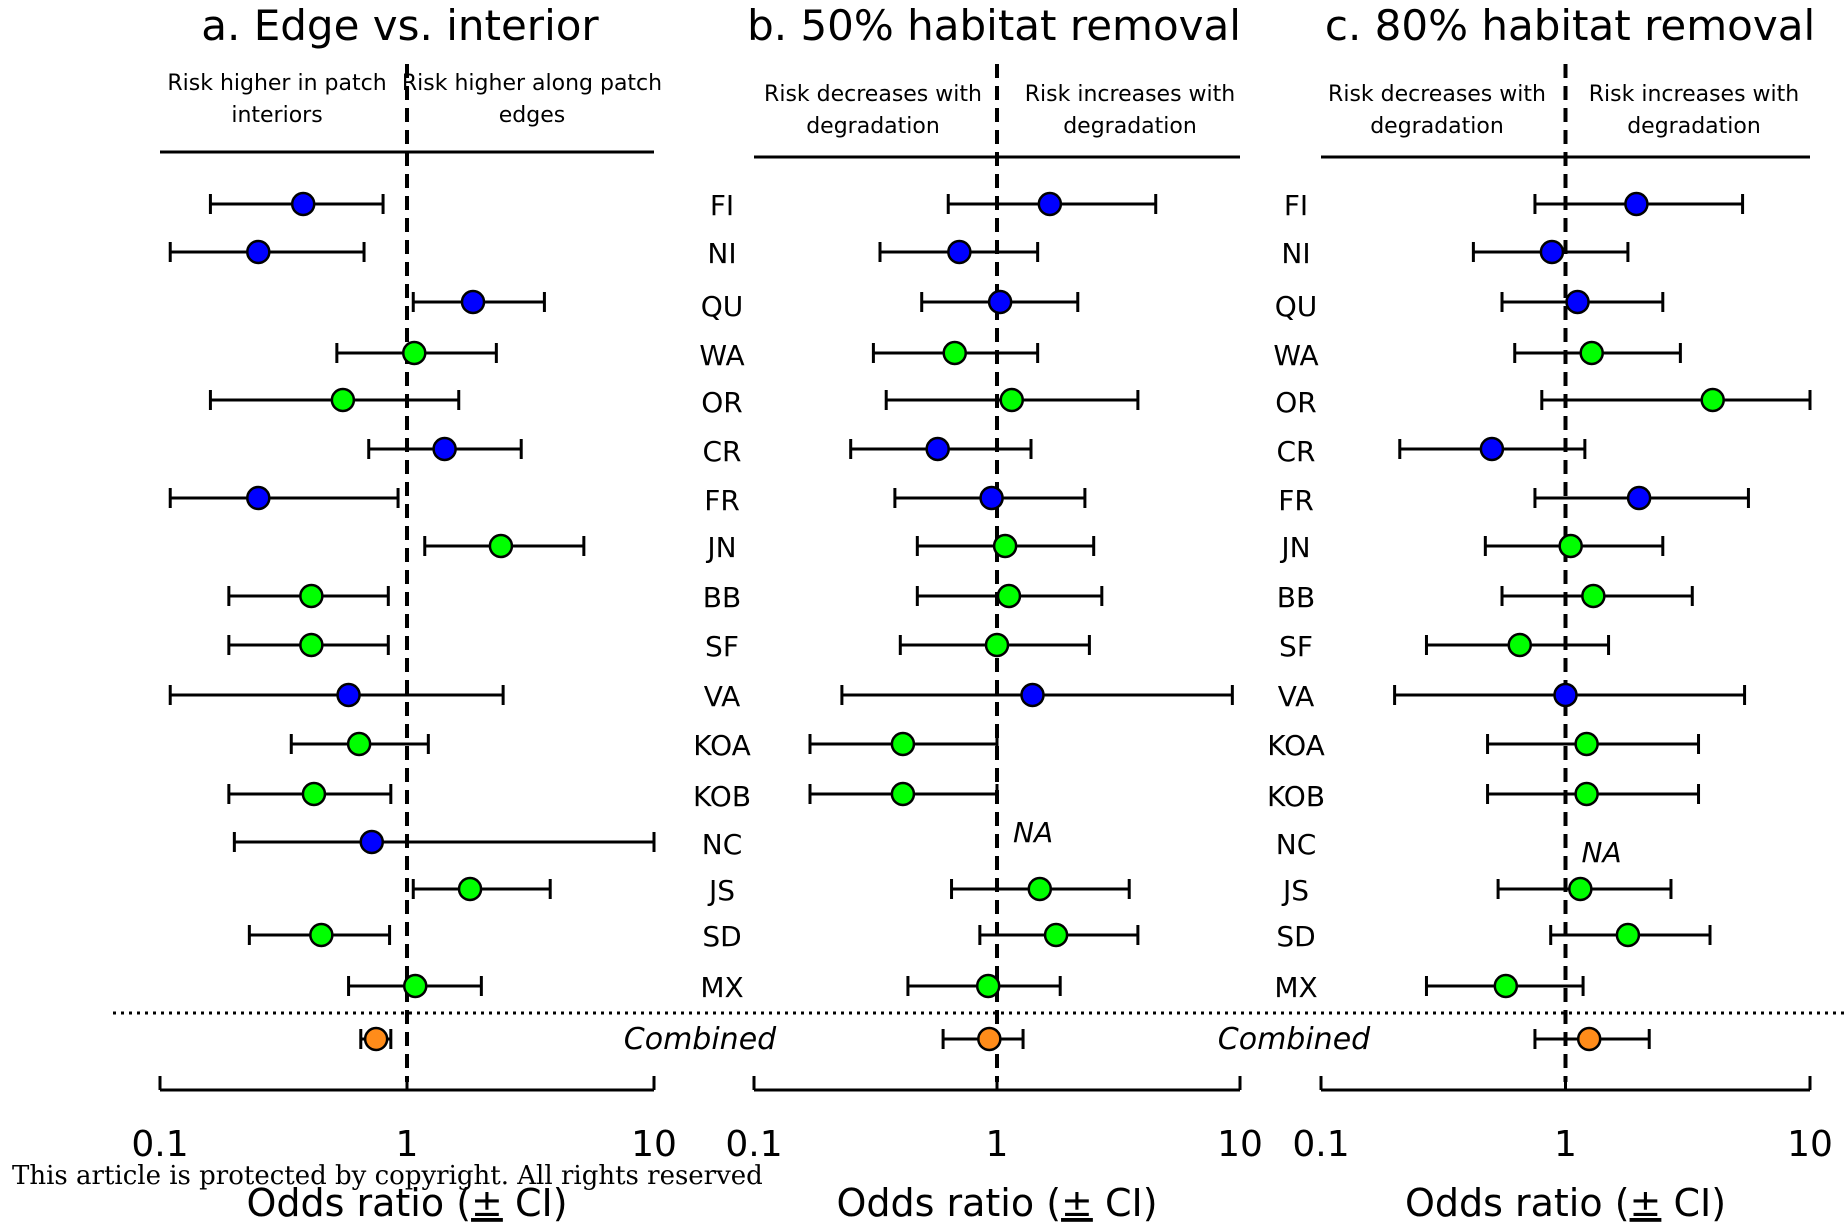 This screenshot has width=1844, height=1229. What do you see at coordinates (1130, 110) in the screenshot?
I see `right-direction-label: Risk increases with degradation` at bounding box center [1130, 110].